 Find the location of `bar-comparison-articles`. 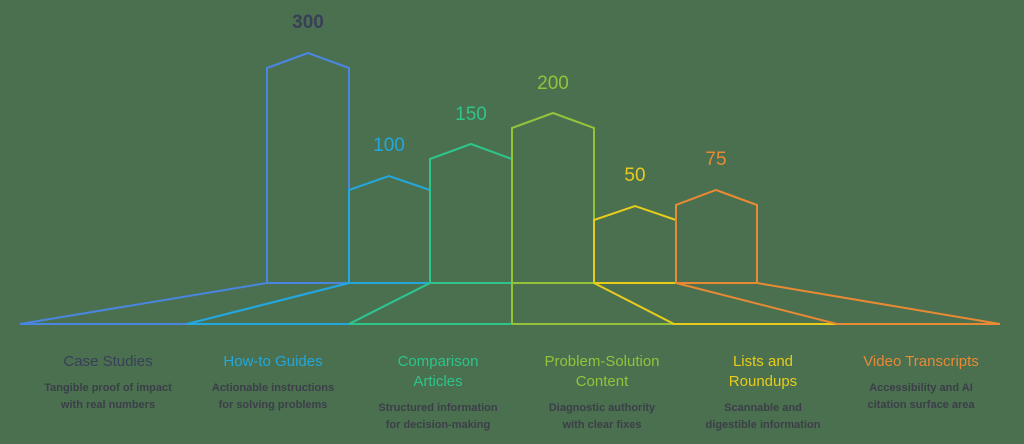

bar-comparison-articles is located at coordinates (430, 233).